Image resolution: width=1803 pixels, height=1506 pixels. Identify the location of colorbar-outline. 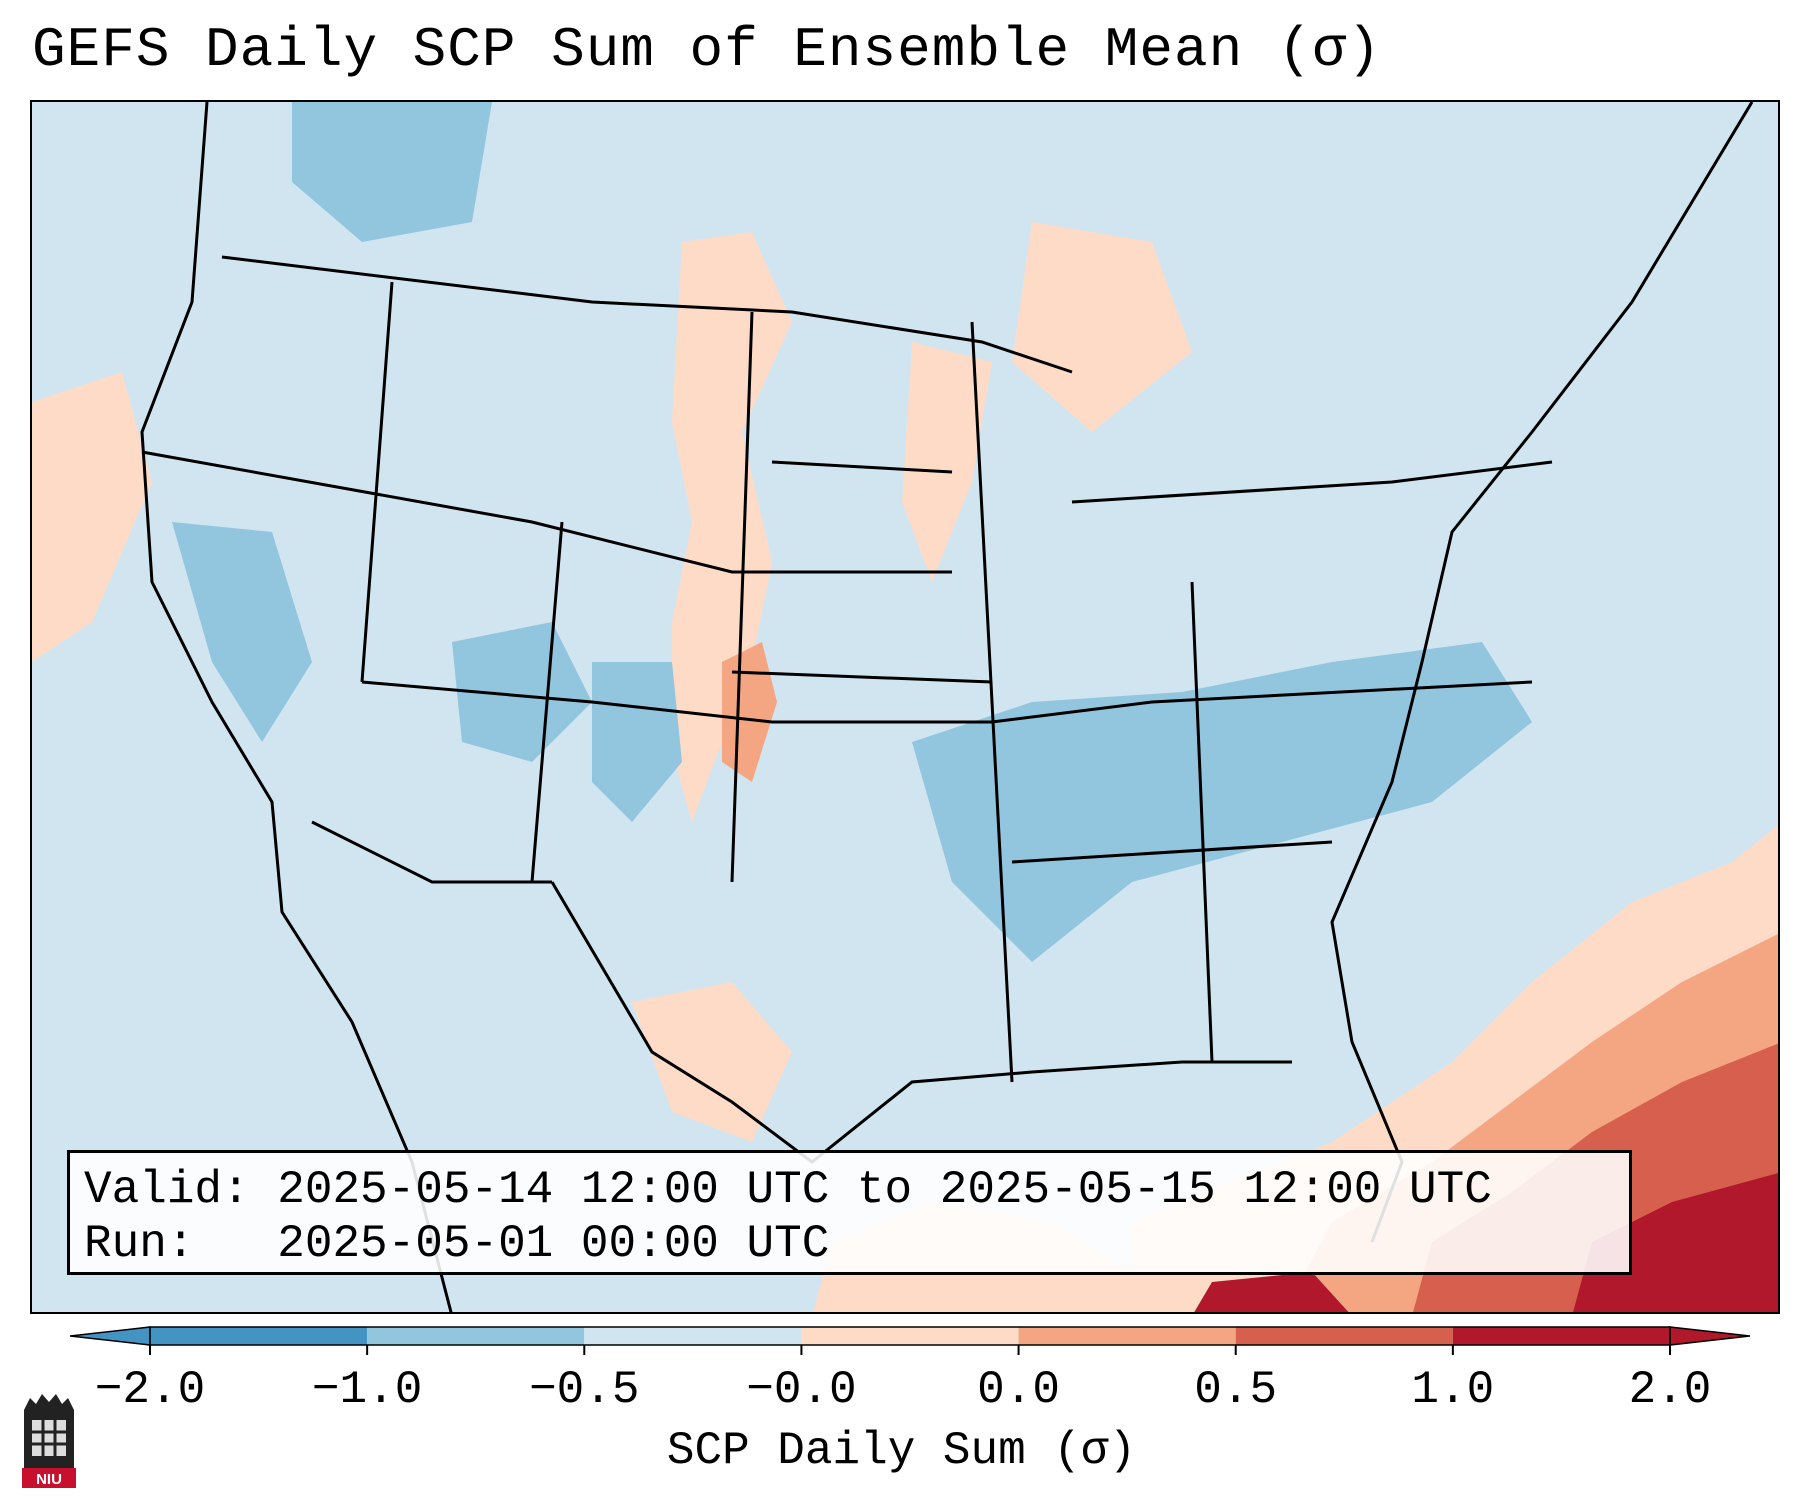
(910, 1336).